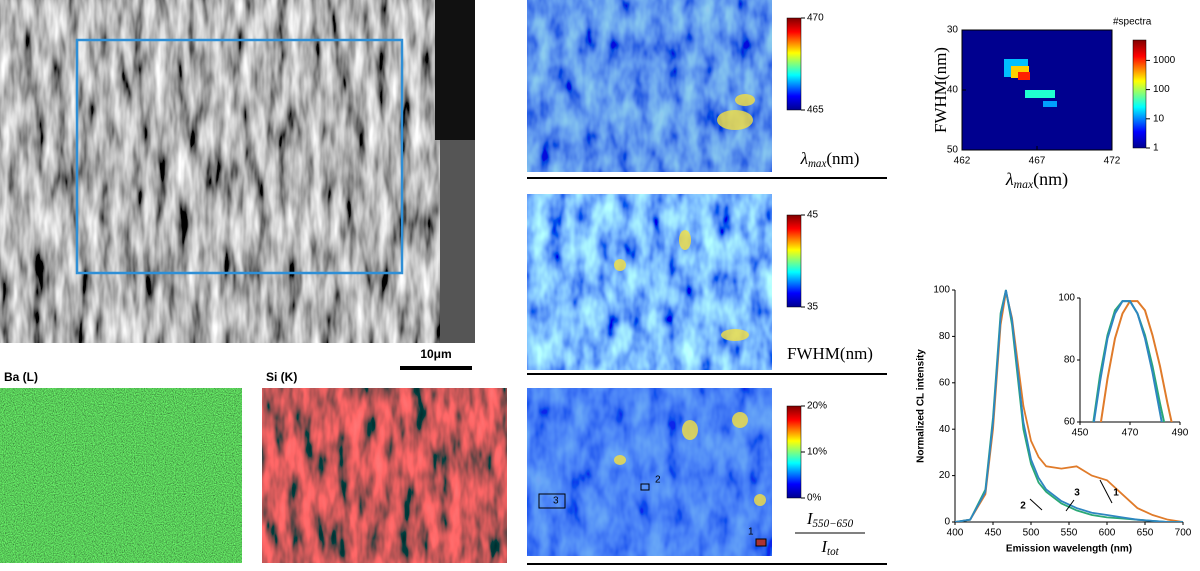 The width and height of the screenshot is (1200, 571). What do you see at coordinates (817, 452) in the screenshot?
I see `colorbar-tick-label: 10%` at bounding box center [817, 452].